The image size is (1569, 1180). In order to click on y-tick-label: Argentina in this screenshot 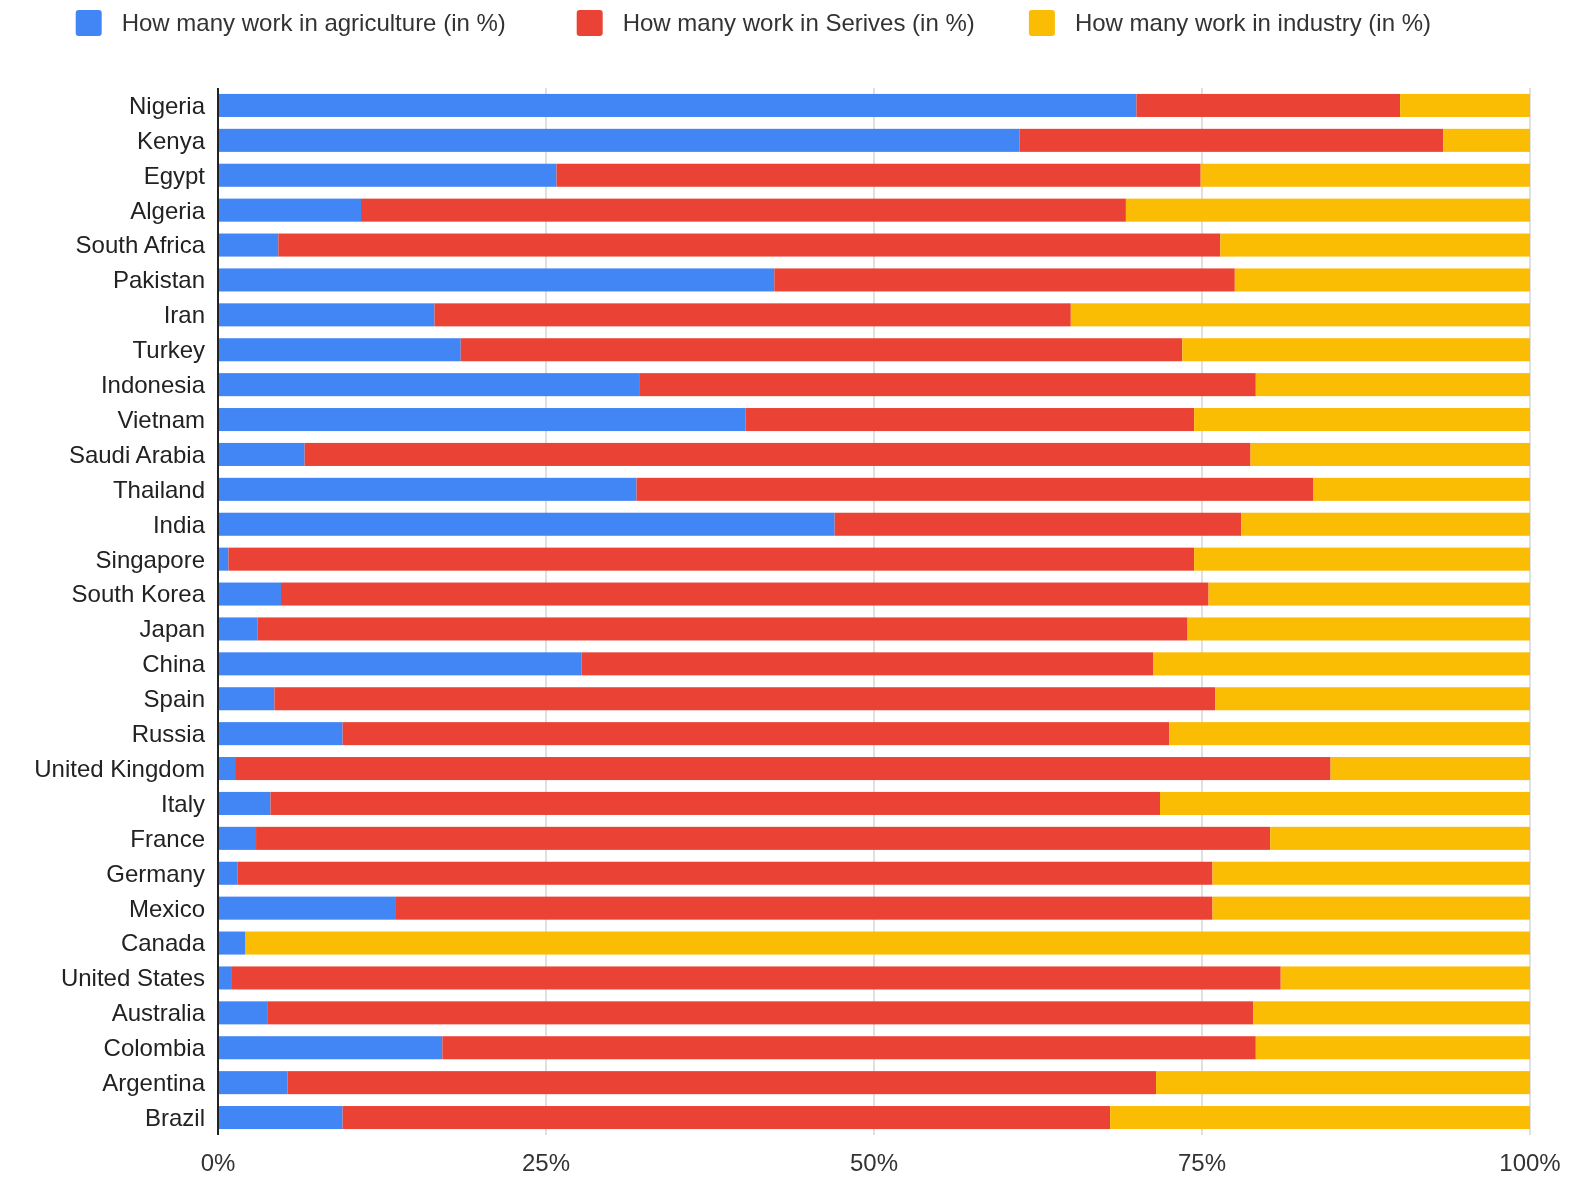, I will do `click(154, 1083)`.